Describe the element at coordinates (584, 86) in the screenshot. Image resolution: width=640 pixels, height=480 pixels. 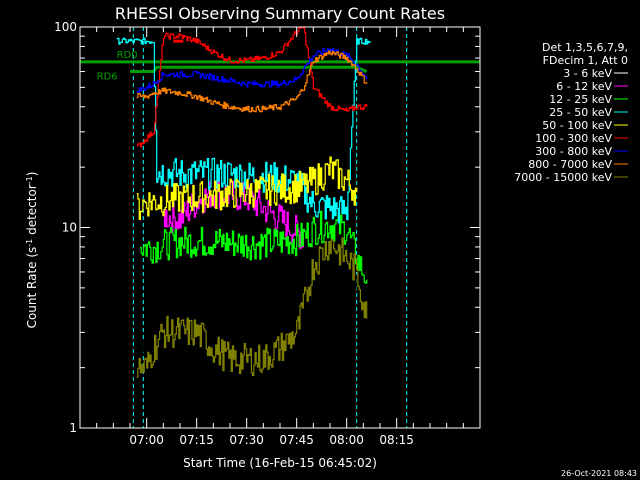
I see `legend-label-1: 6 - 12 keV` at that location.